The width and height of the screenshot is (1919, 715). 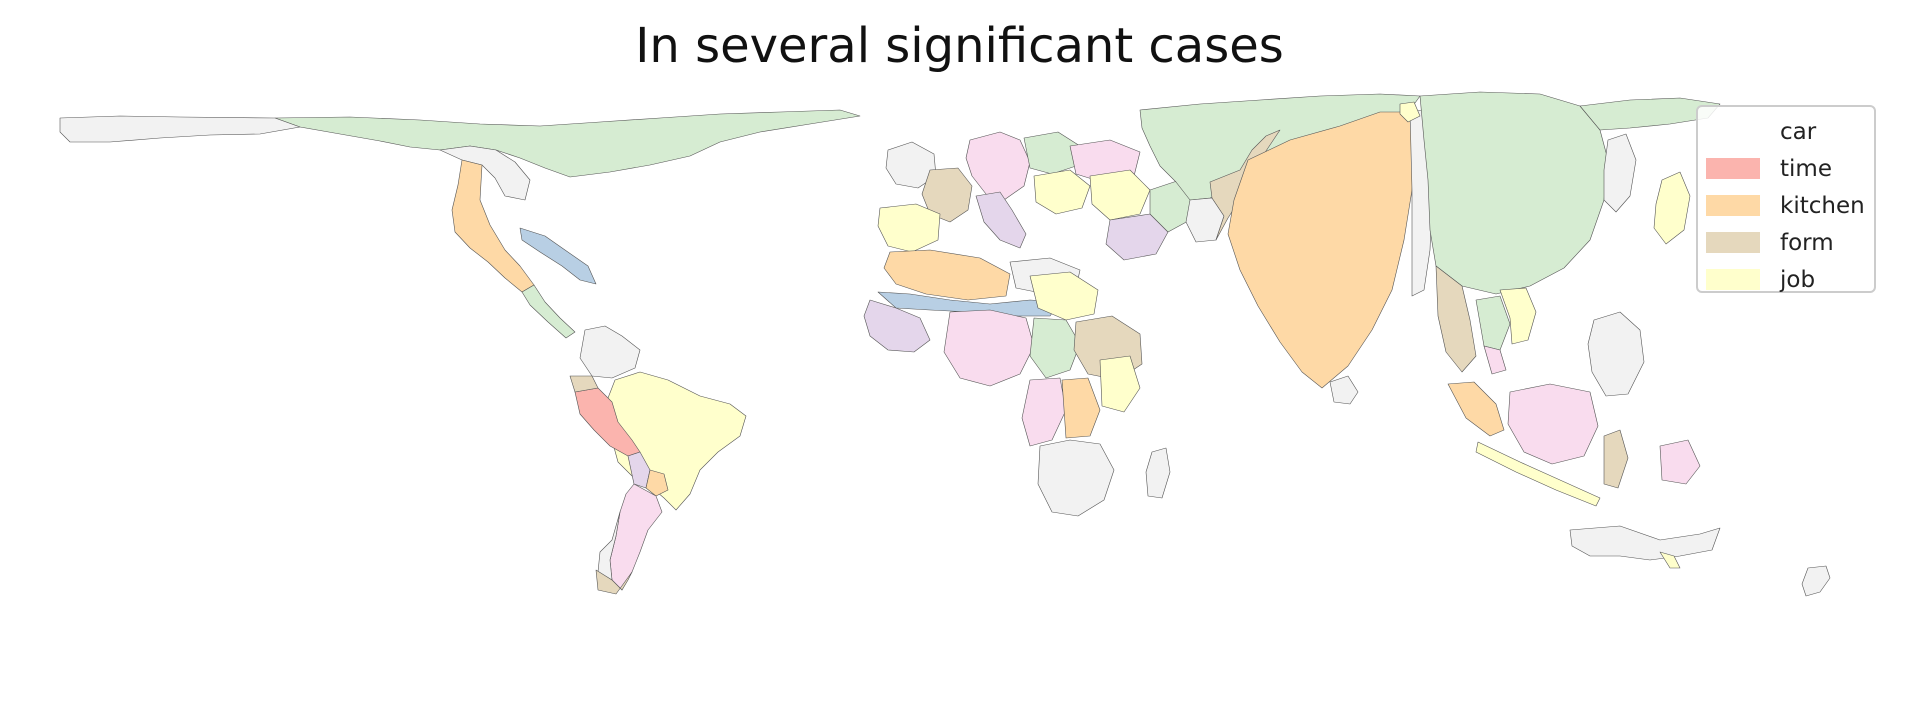 I want to click on legend-label-job: job, so click(x=1798, y=279).